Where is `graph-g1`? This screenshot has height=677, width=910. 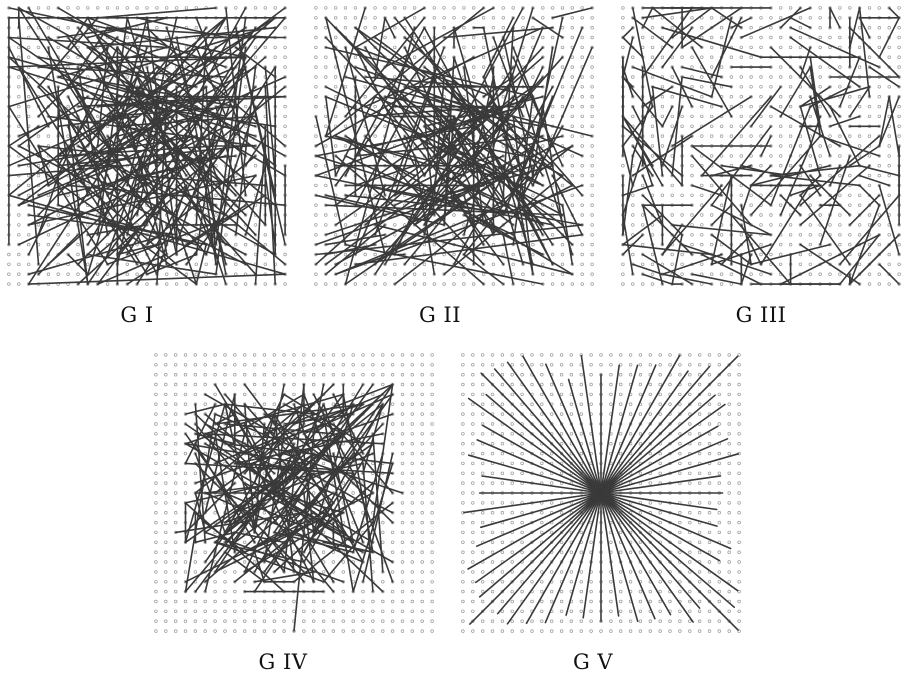 graph-g1 is located at coordinates (147, 146).